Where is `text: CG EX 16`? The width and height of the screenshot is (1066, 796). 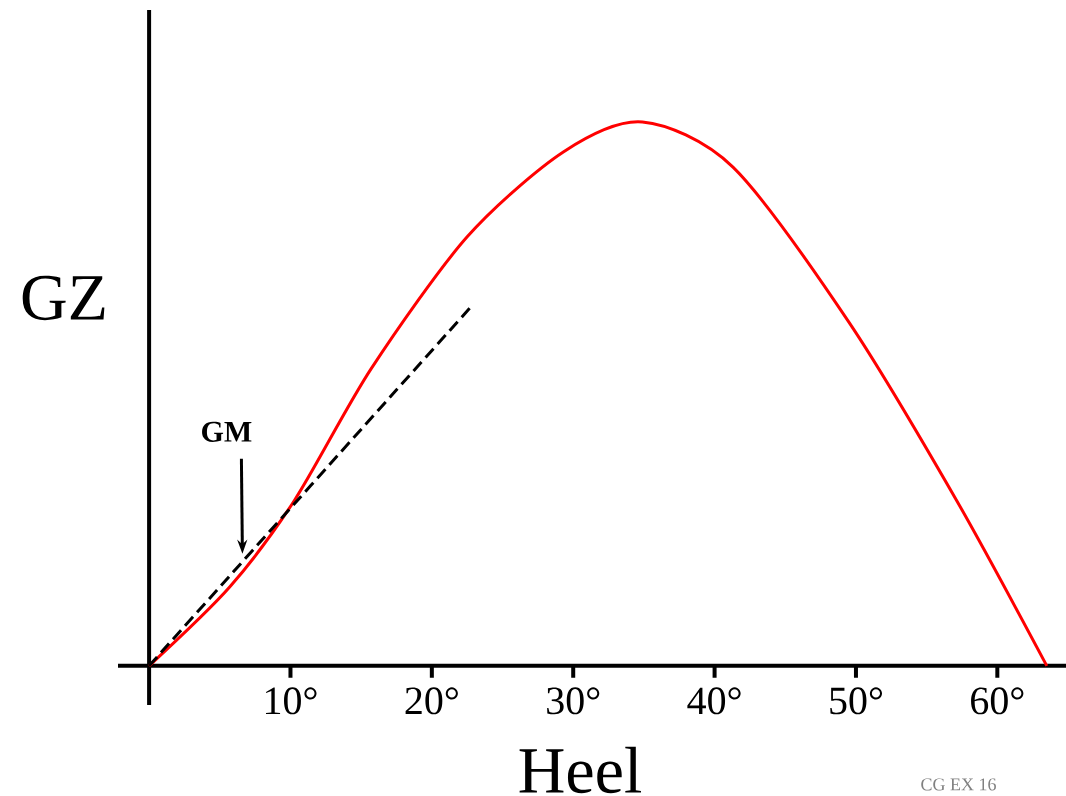
text: CG EX 16 is located at coordinates (958, 784).